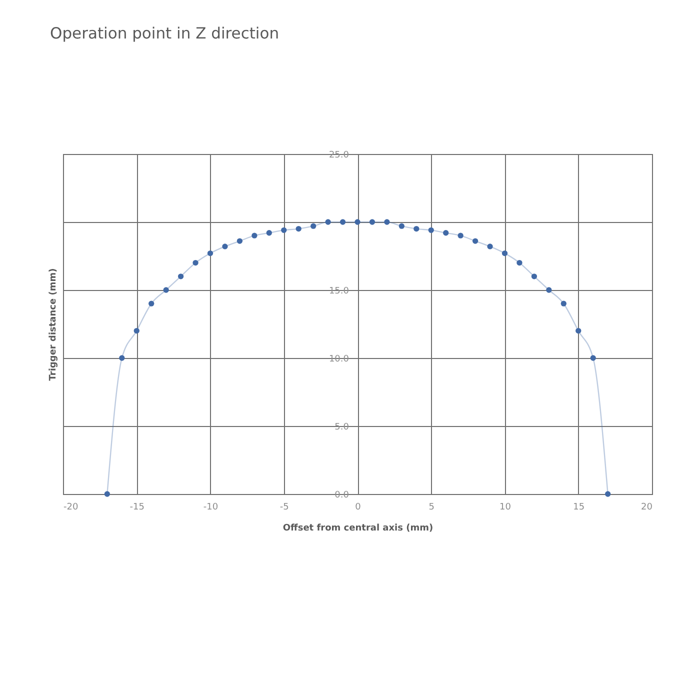 This screenshot has width=700, height=700. What do you see at coordinates (53, 324) in the screenshot?
I see `y-axis-title: Trigger distance (mm)` at bounding box center [53, 324].